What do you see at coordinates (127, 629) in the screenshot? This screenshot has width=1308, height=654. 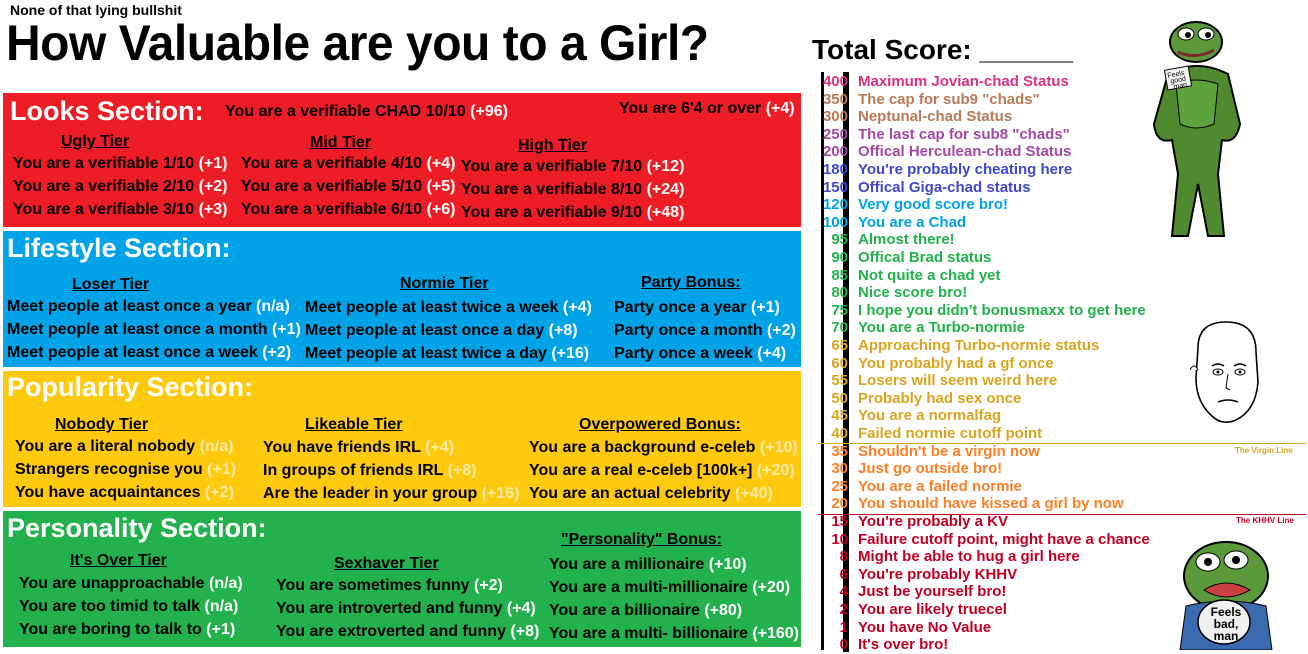 I see `list-item: You are boring to talk to (+1)` at bounding box center [127, 629].